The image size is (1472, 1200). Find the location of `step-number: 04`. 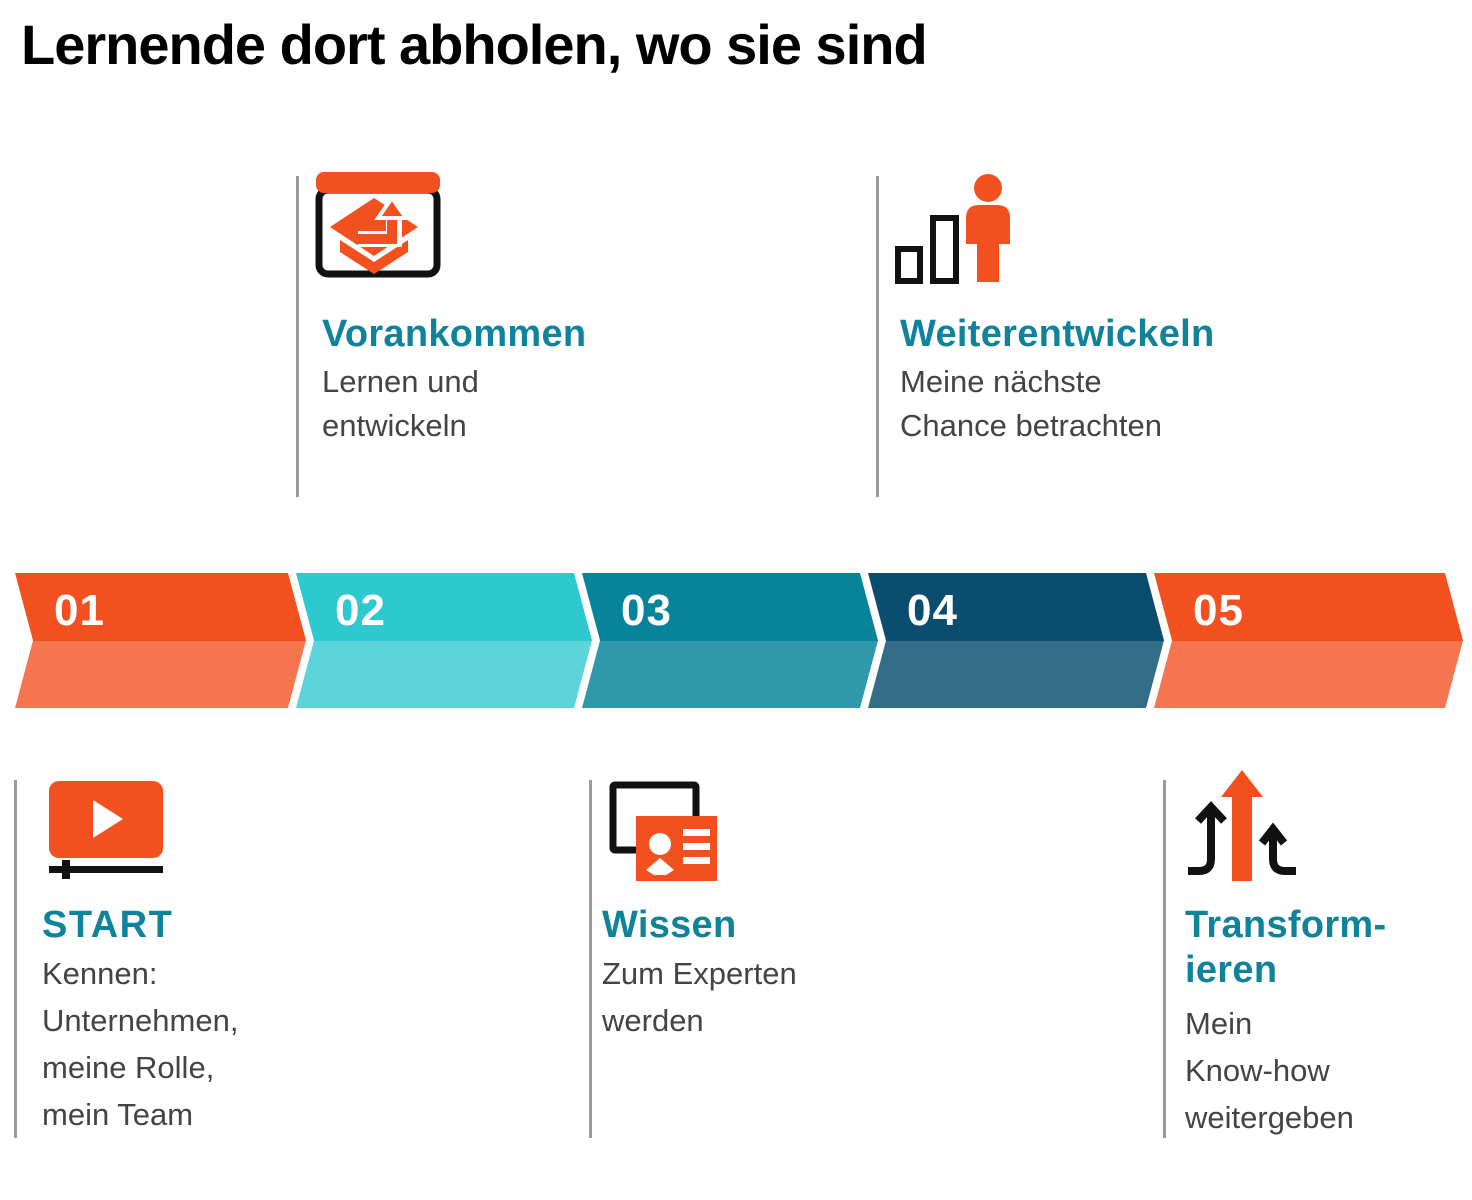

step-number: 04 is located at coordinates (932, 610).